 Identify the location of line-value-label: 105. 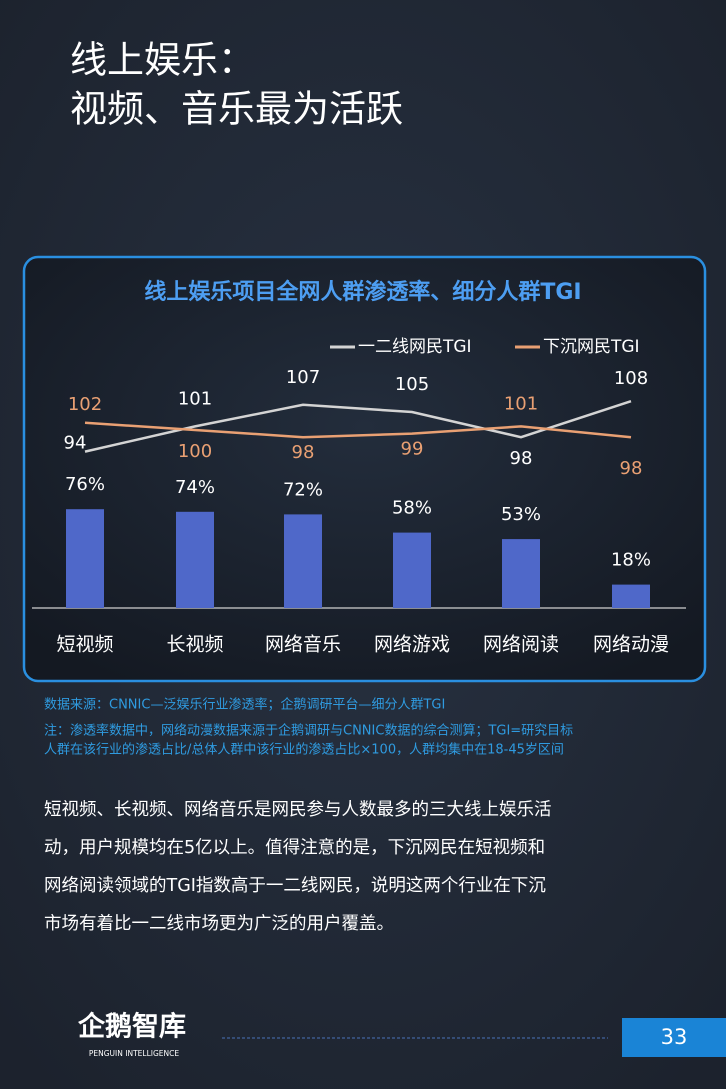
(412, 384).